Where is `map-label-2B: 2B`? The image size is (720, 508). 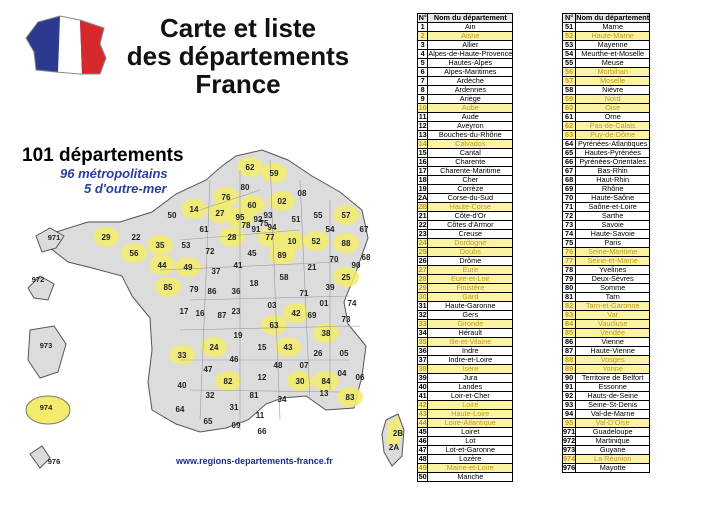
map-label-2B: 2B is located at coordinates (398, 433).